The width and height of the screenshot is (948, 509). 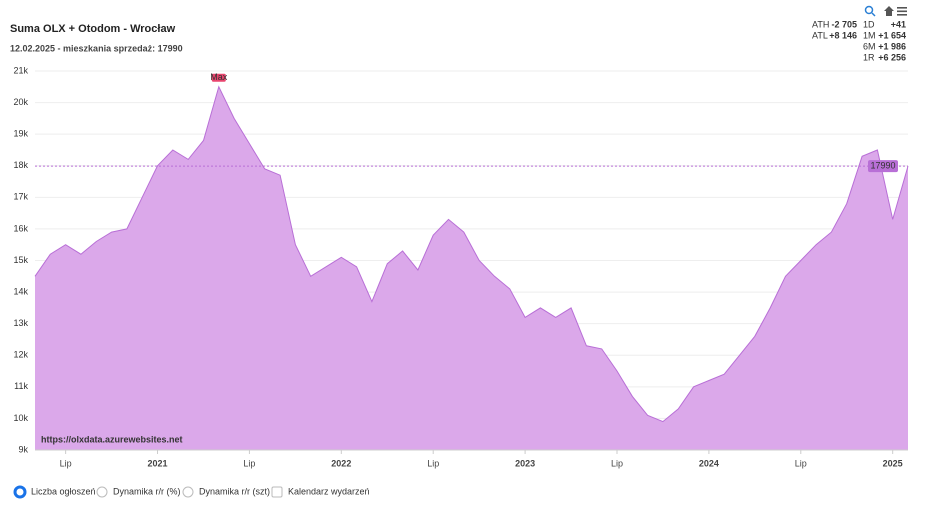 What do you see at coordinates (112, 439) in the screenshot?
I see `watermark: https://olxdata.azurewebsites.net` at bounding box center [112, 439].